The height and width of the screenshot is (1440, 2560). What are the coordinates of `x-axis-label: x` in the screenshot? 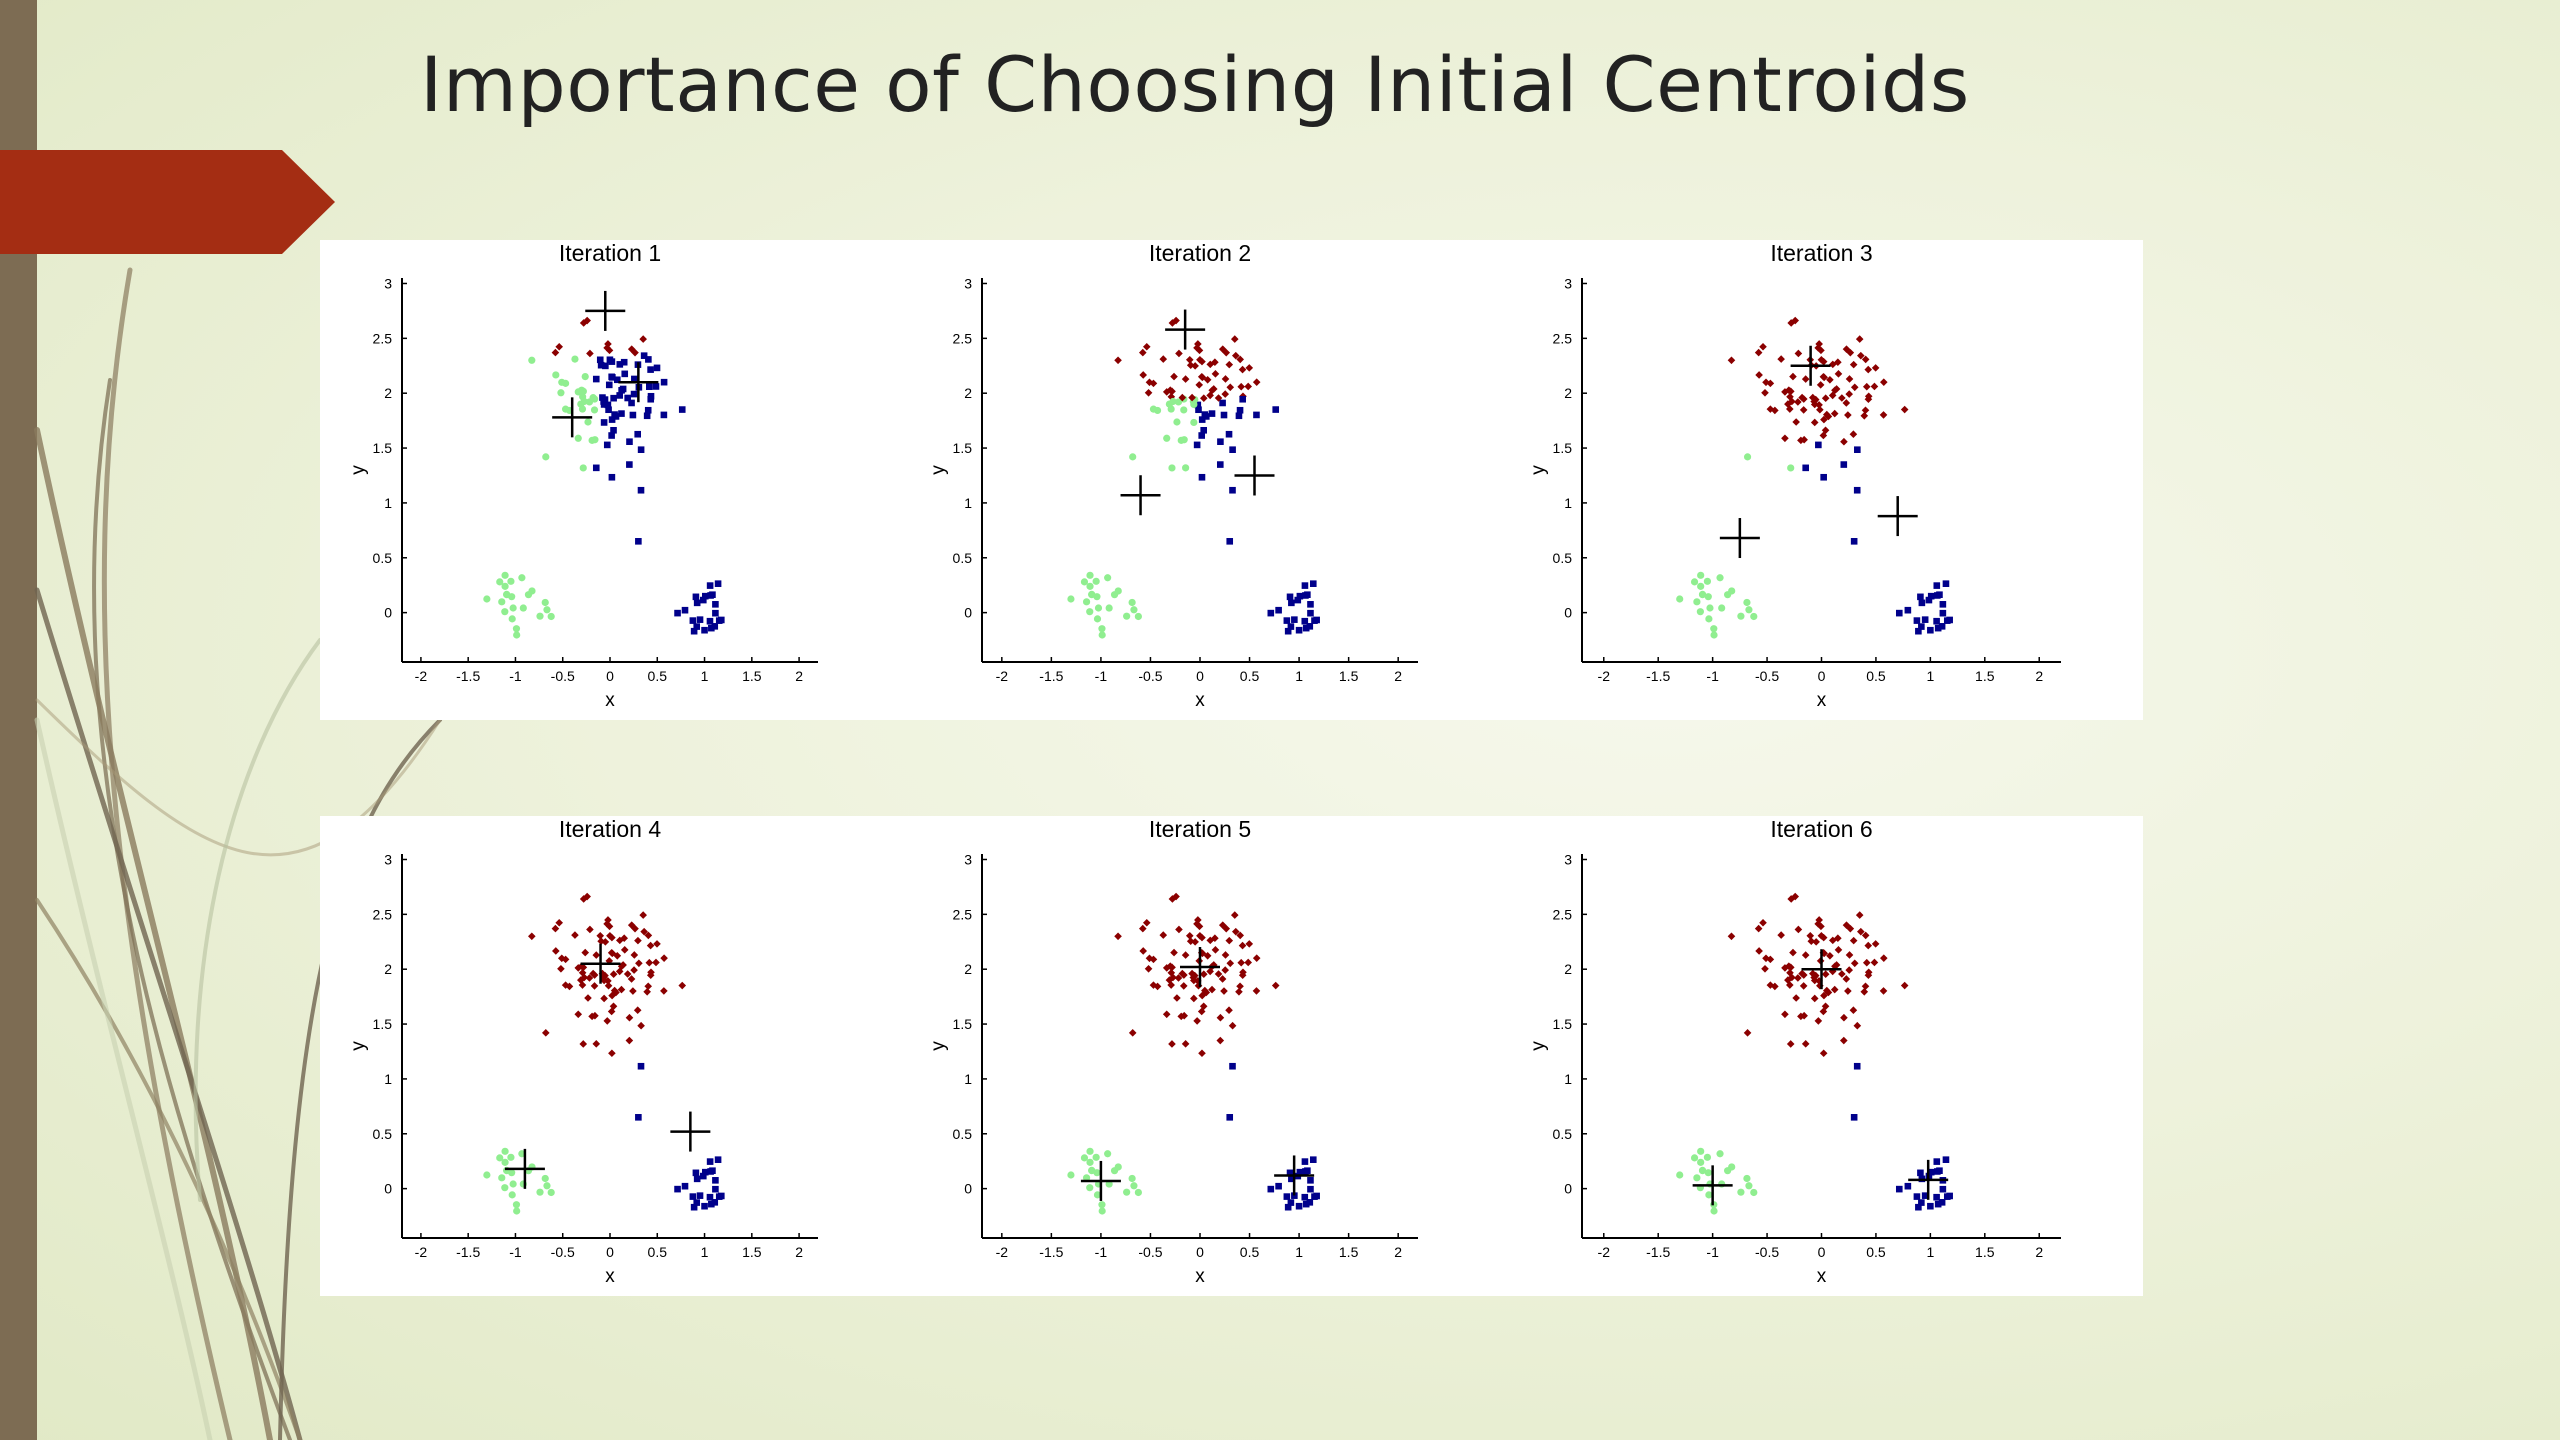 It's located at (610, 700).